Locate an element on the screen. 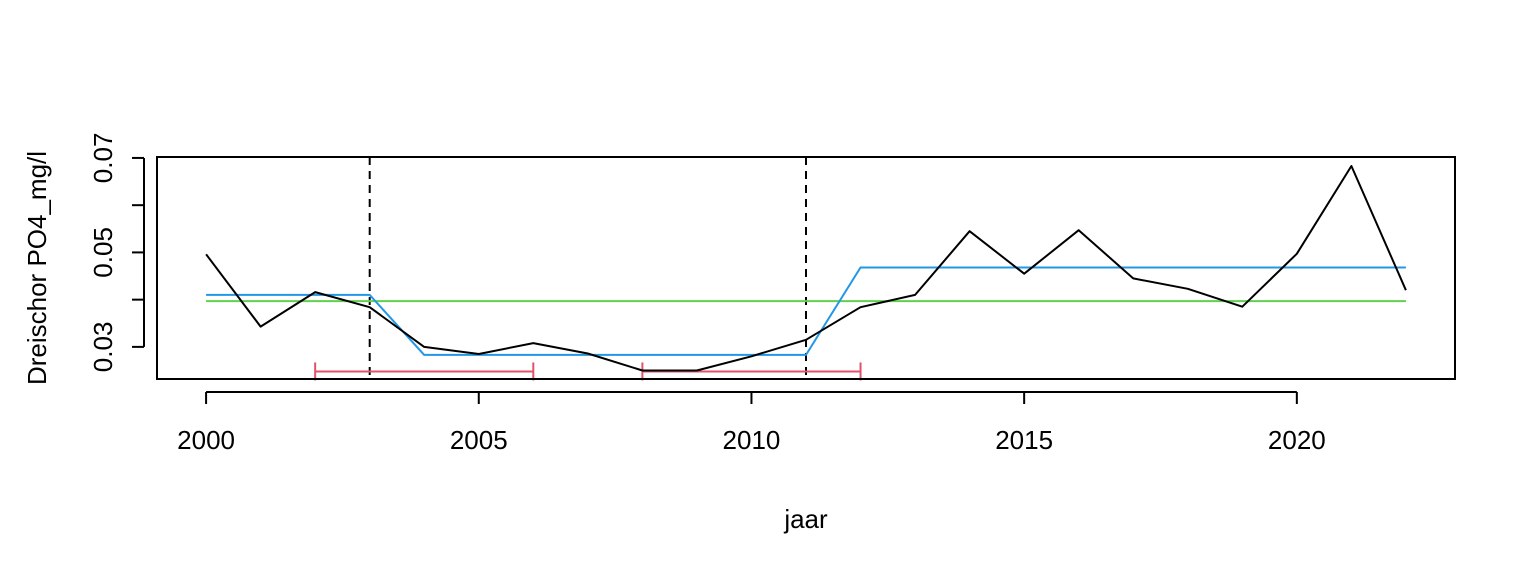  x-axis-label: jaar is located at coordinates (805, 519).